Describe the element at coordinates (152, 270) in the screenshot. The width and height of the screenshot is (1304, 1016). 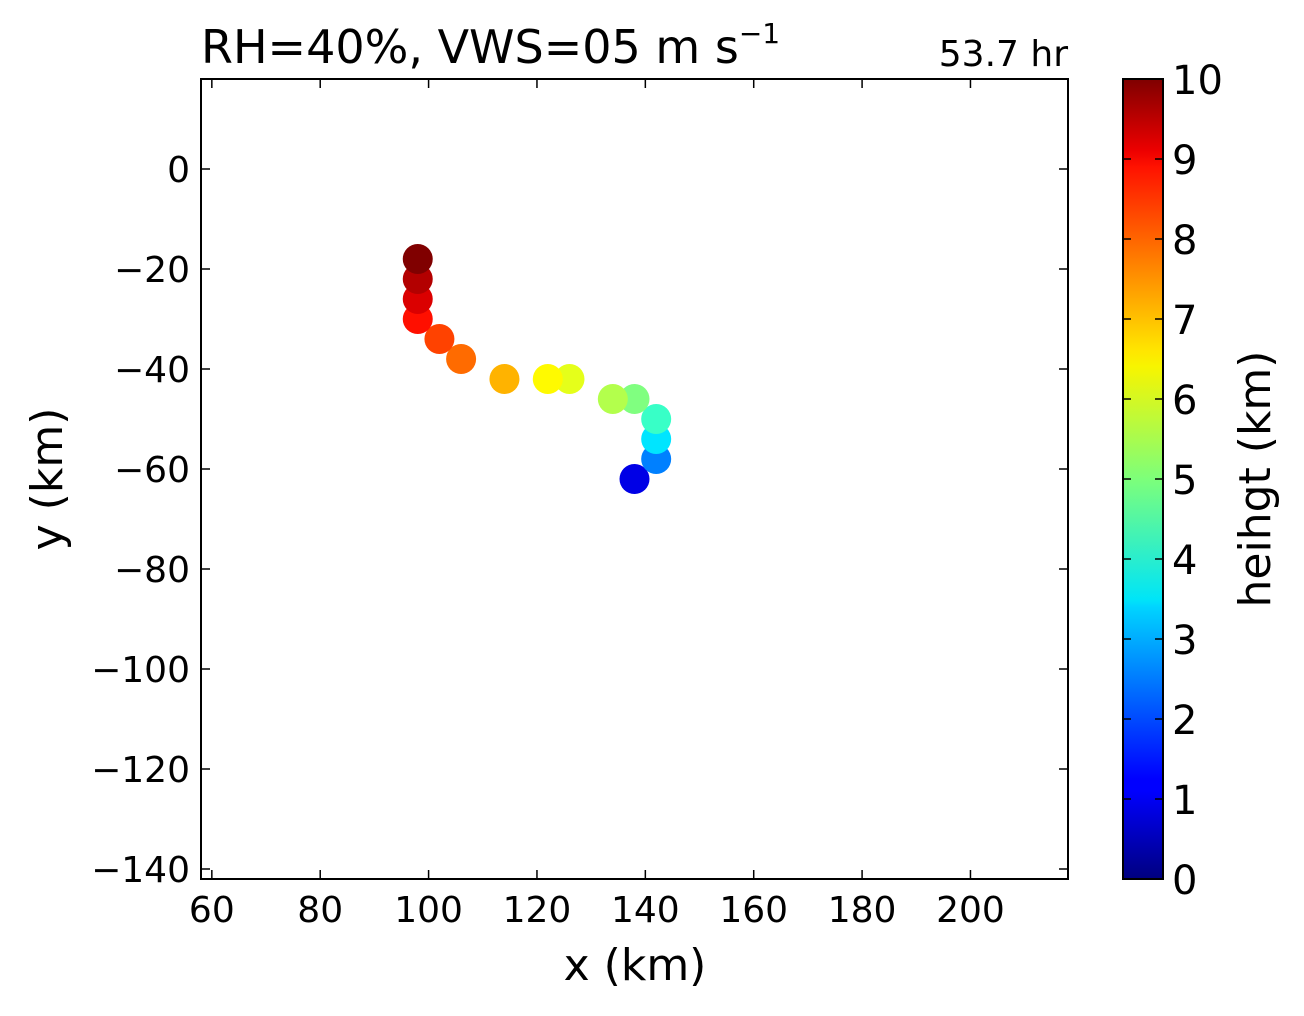
I see `y-tick-label: −20` at that location.